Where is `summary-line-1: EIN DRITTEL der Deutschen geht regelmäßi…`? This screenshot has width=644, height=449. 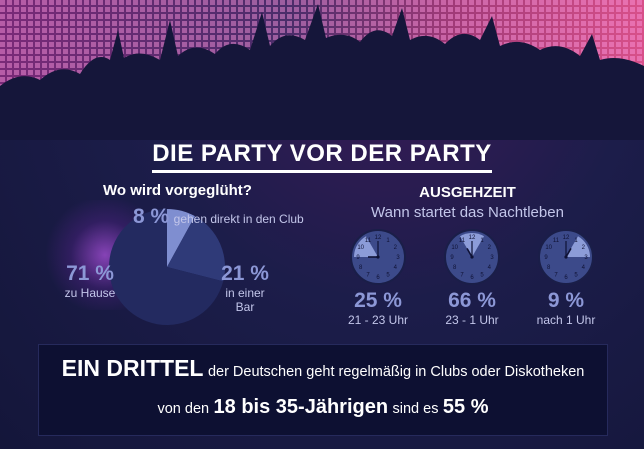 summary-line-1: EIN DRITTEL der Deutschen geht regelmäßi… is located at coordinates (323, 368).